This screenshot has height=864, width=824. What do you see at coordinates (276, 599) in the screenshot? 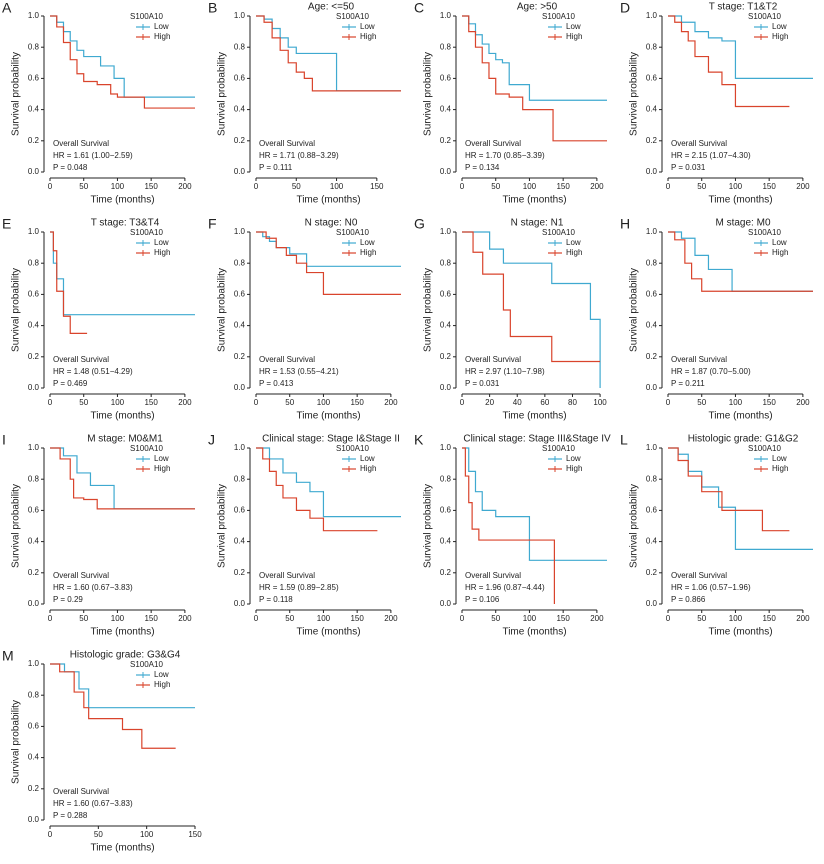
I see `annotation: P = 0.118` at bounding box center [276, 599].